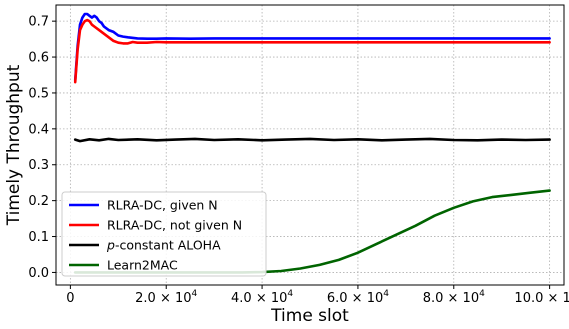 Image resolution: width=569 pixels, height=329 pixels. Describe the element at coordinates (309, 316) in the screenshot. I see `x-axis-title: Time slot` at that location.